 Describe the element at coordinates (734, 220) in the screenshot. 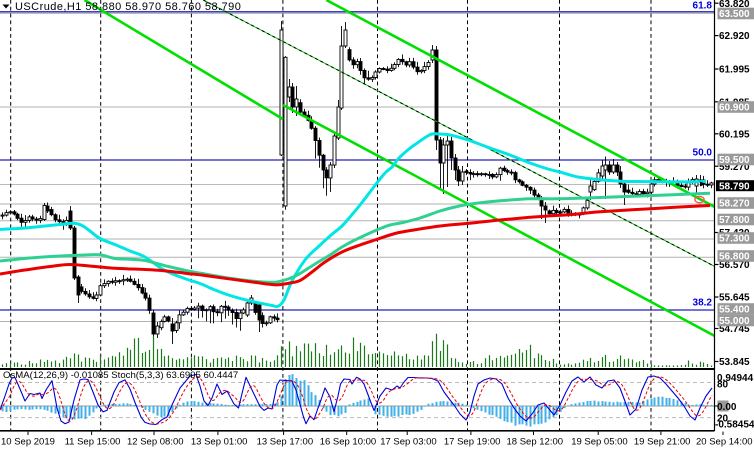

I see `svg-text: 57.800` at that location.